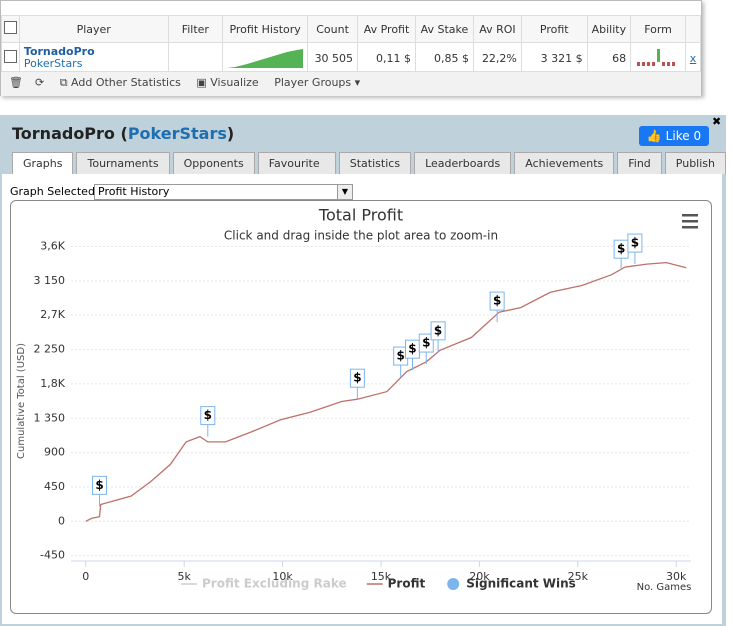  What do you see at coordinates (375, 163) in the screenshot?
I see `tab: Statistics` at bounding box center [375, 163].